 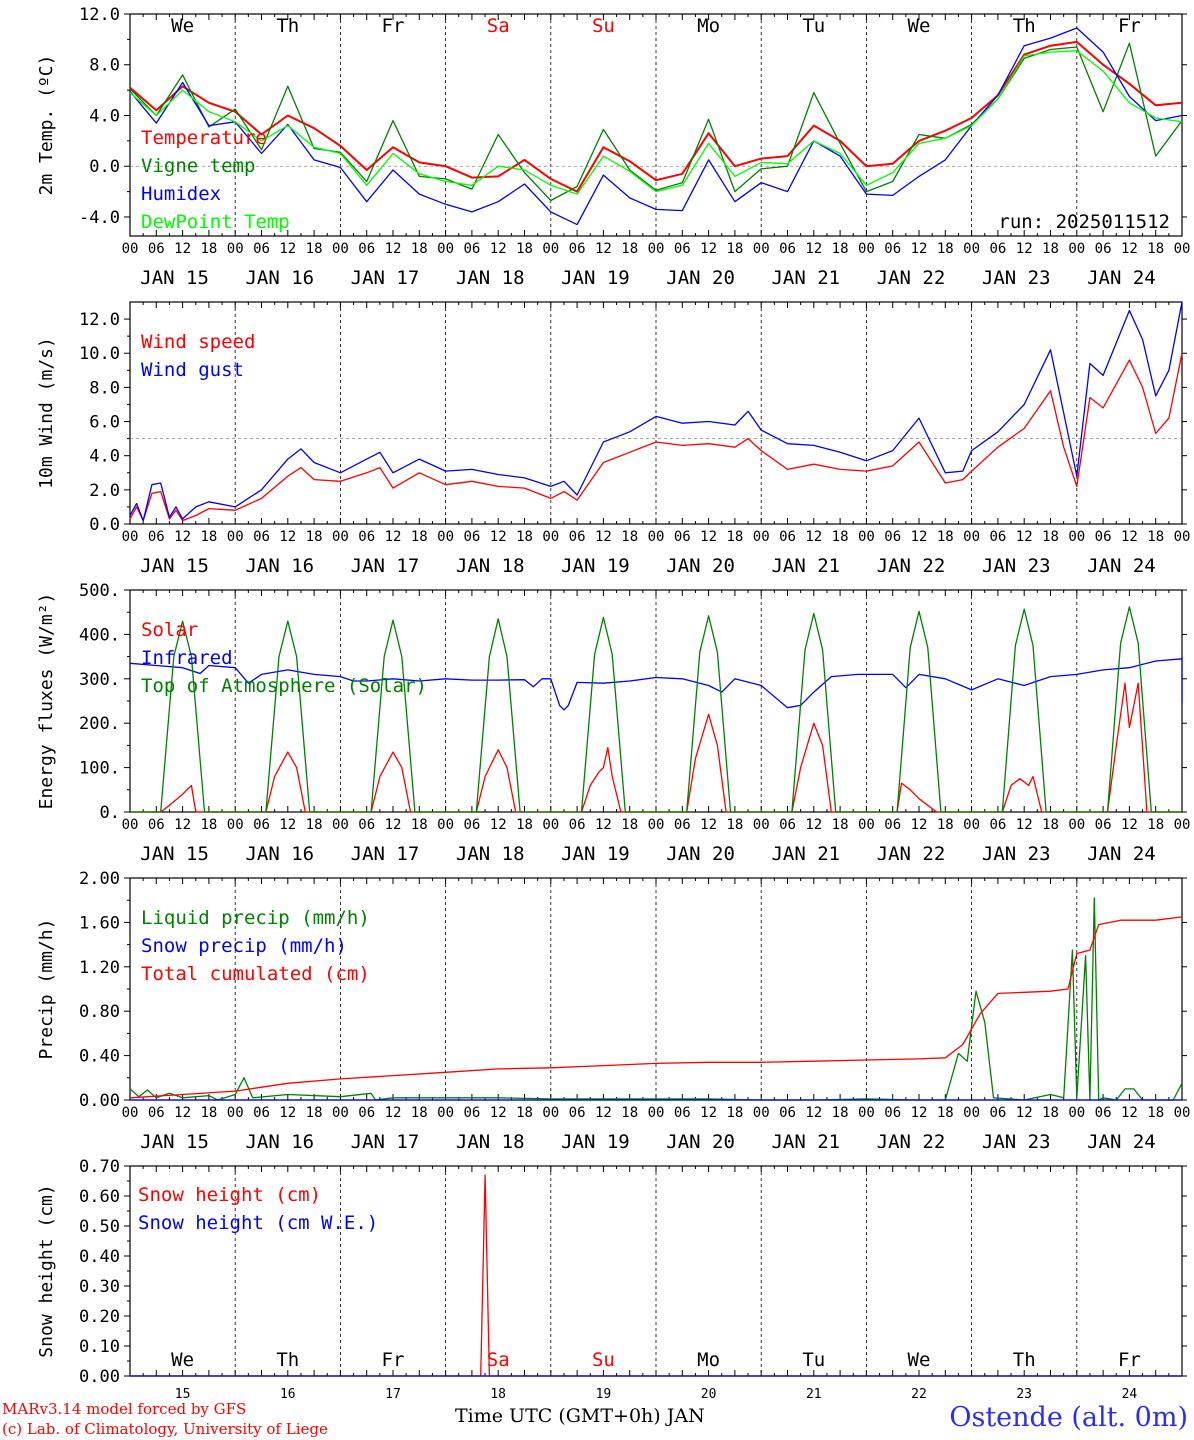 What do you see at coordinates (1121, 566) in the screenshot?
I see `date-label: JAN 24` at bounding box center [1121, 566].